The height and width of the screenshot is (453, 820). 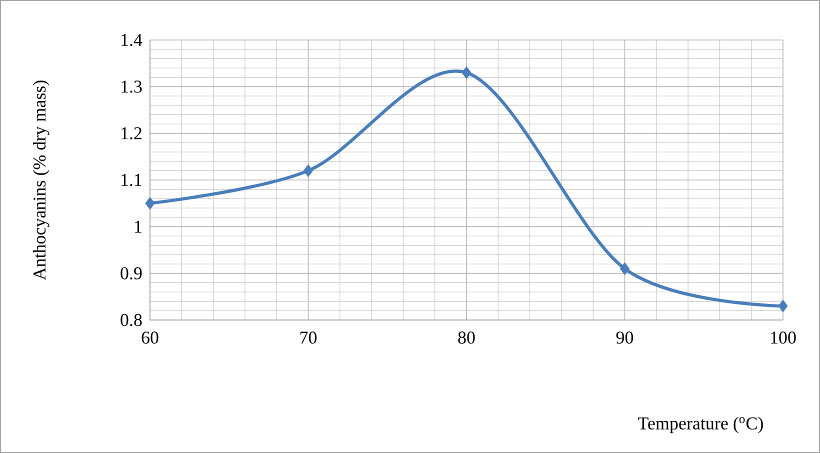 What do you see at coordinates (466, 338) in the screenshot?
I see `x-tick-label: 80` at bounding box center [466, 338].